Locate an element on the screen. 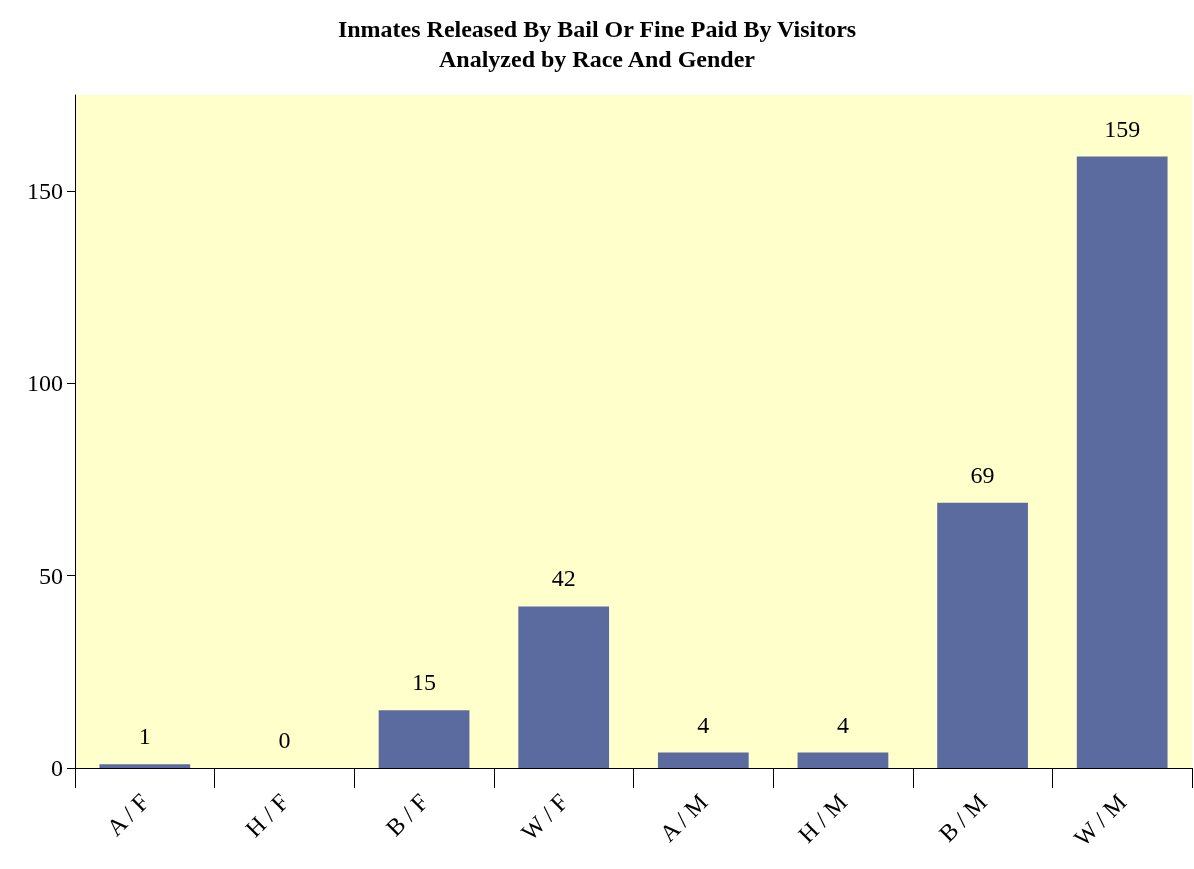 This screenshot has height=869, width=1194. data-label: 1 is located at coordinates (144, 736).